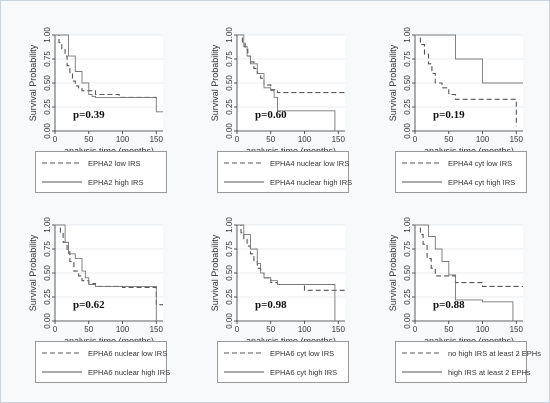 This screenshot has height=403, width=550. I want to click on legend-entry: EPHA4 nuclear low IRS, so click(283, 164).